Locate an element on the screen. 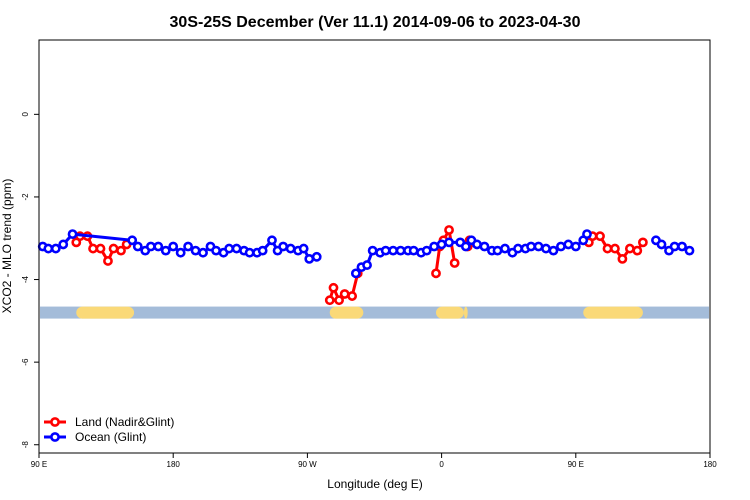 The width and height of the screenshot is (750, 500). x-axis: 90 E 180 90 W 0 90 E 180 is located at coordinates (374, 461).